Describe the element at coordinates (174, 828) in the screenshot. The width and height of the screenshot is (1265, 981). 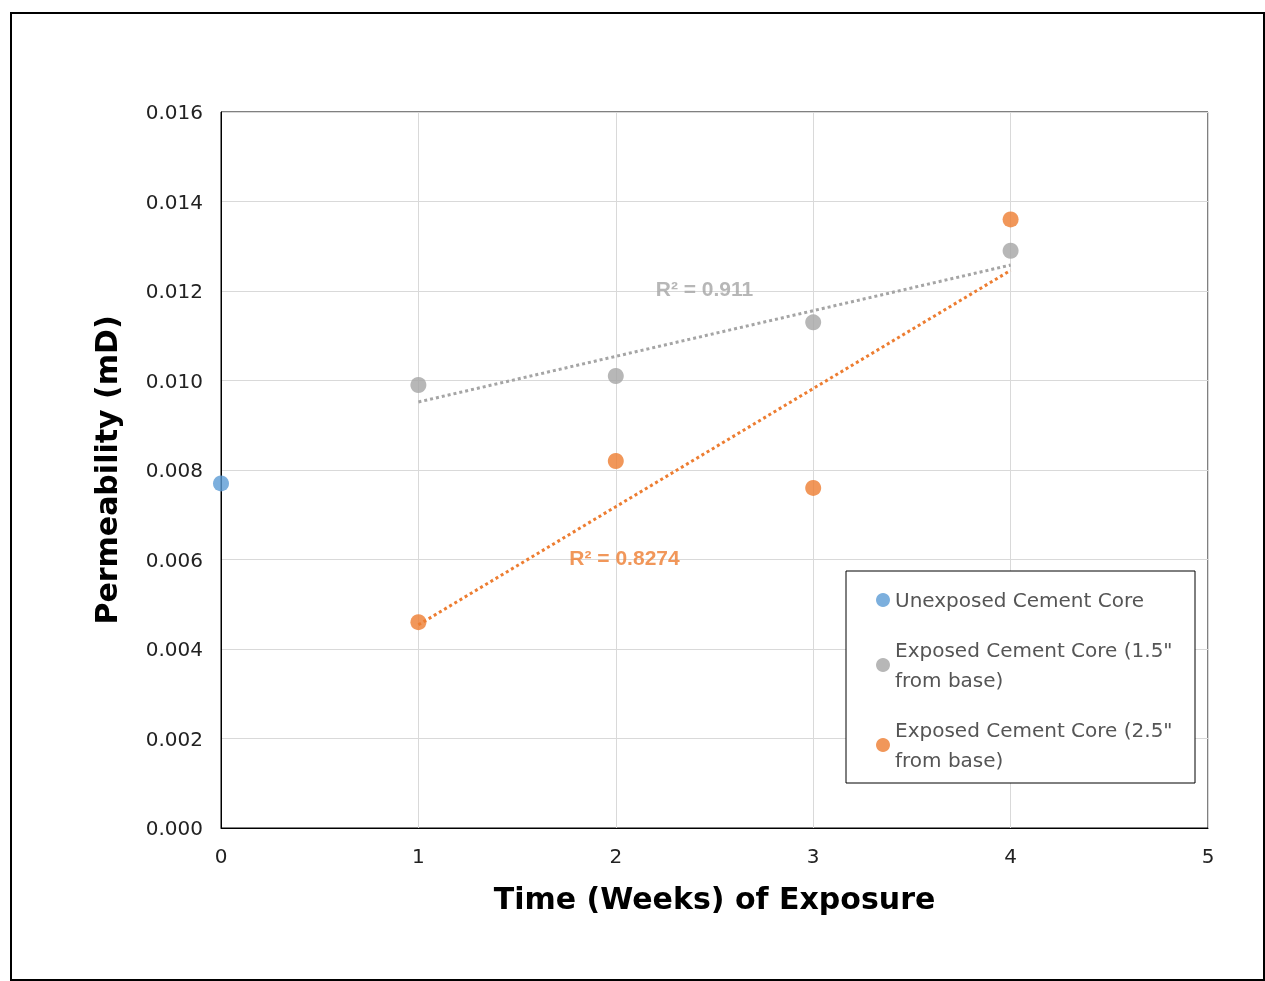
I see `y-tick-label: 0.000` at that location.